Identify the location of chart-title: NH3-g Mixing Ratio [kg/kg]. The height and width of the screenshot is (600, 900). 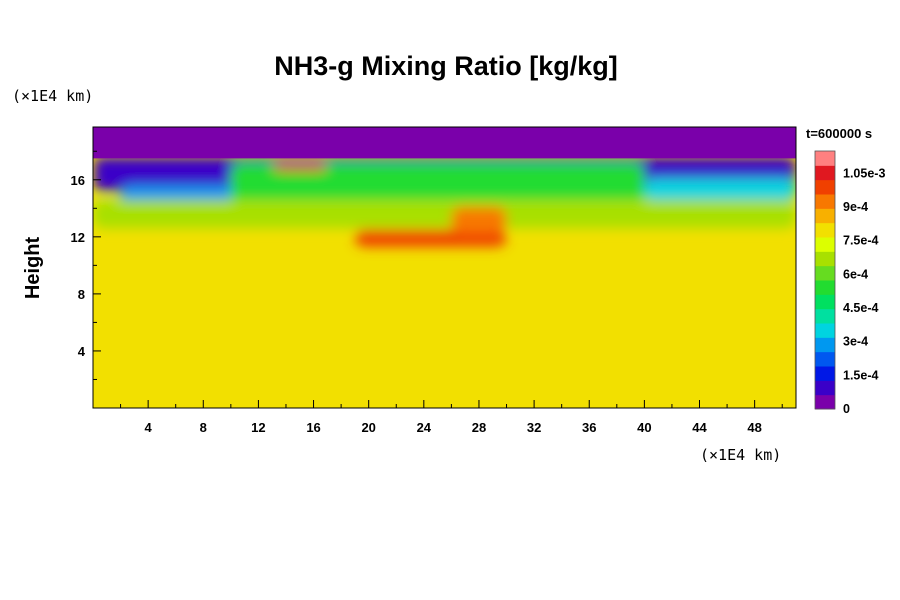
(446, 66).